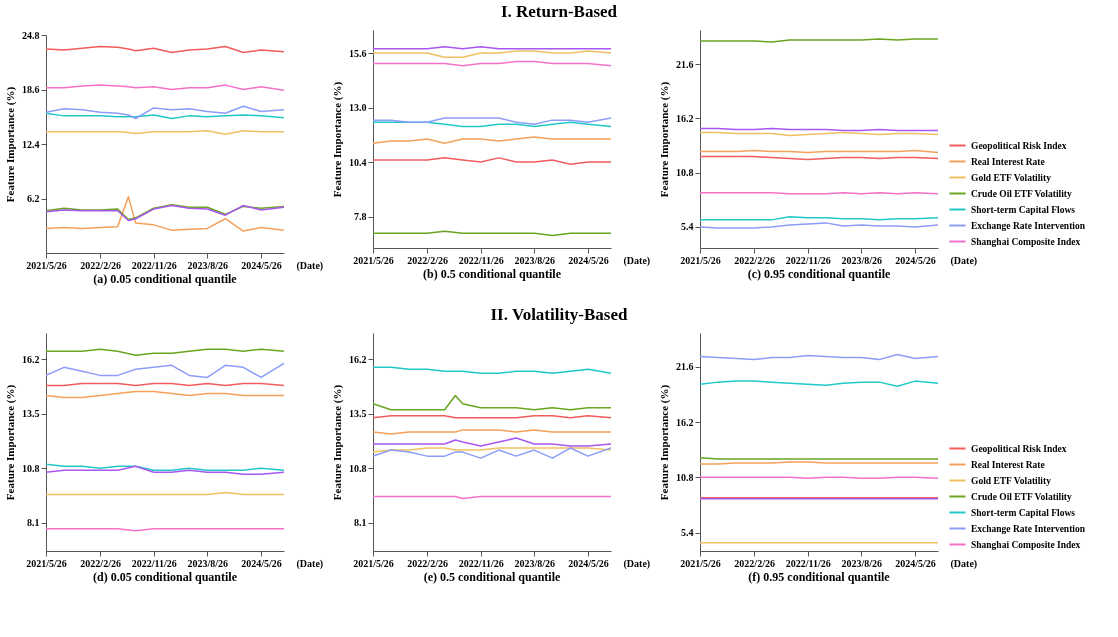 The width and height of the screenshot is (1118, 637). I want to click on y-tick-label: 15.6, so click(358, 53).